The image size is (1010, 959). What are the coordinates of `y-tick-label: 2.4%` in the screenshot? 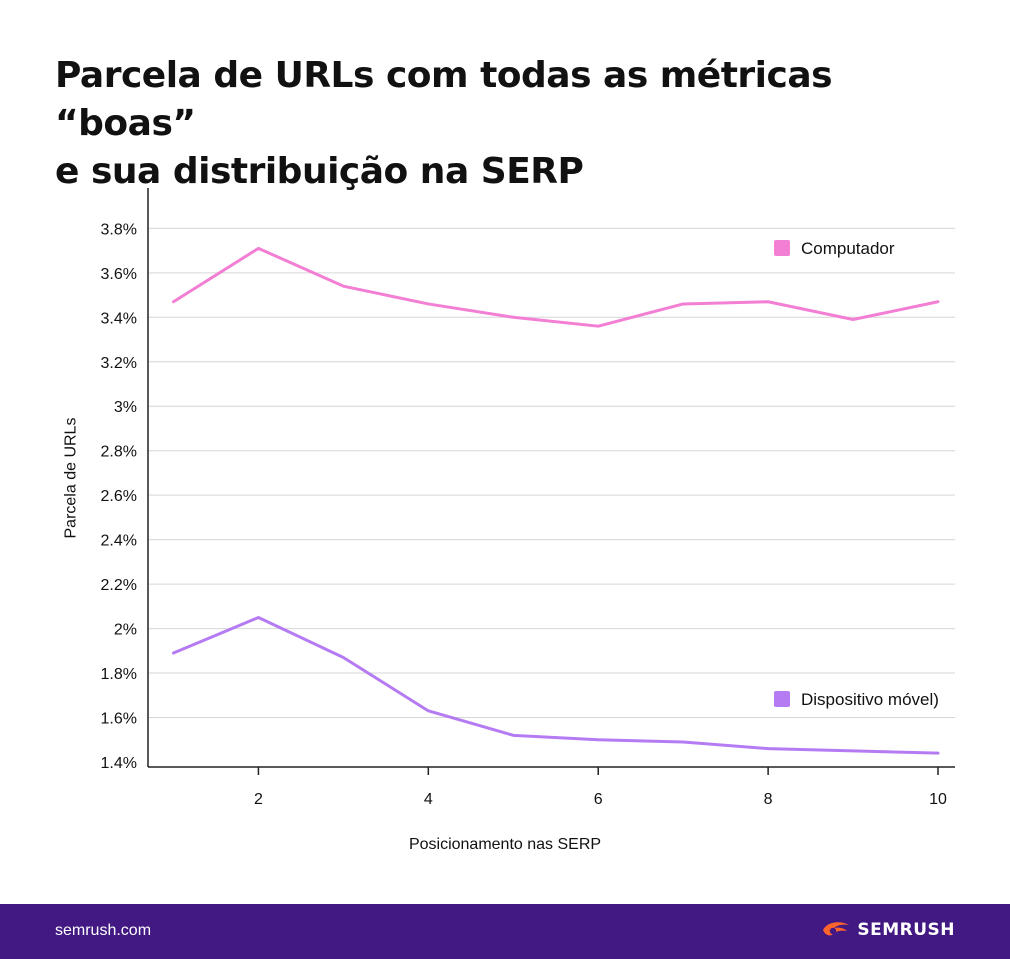 It's located at (119, 541).